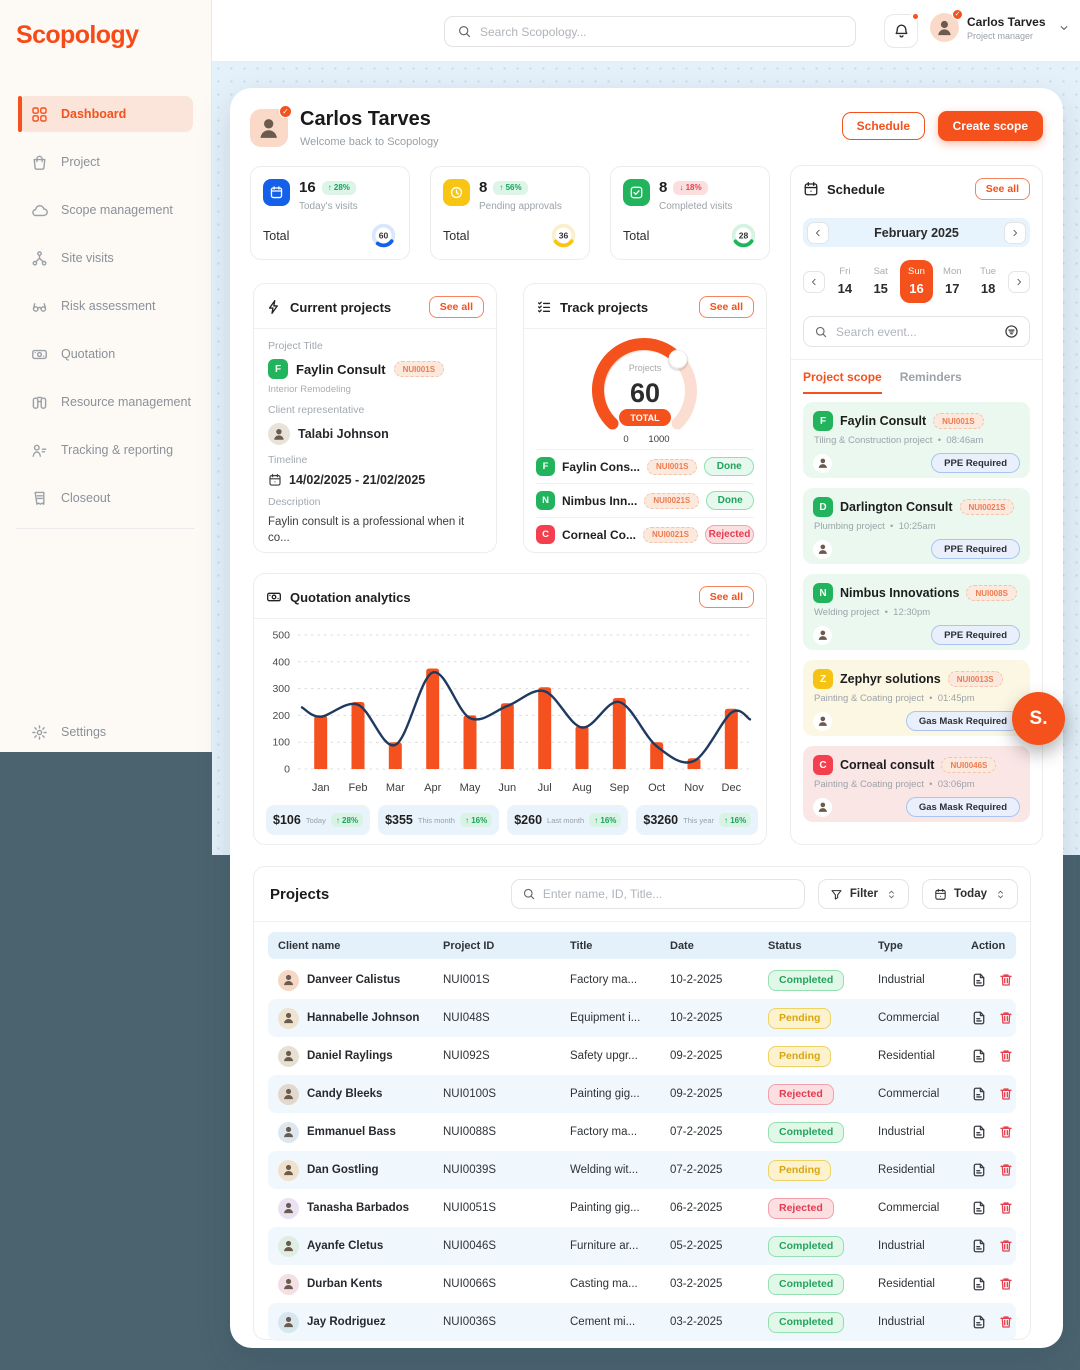 The width and height of the screenshot is (1080, 1370). Describe the element at coordinates (823, 1094) in the screenshot. I see `status-cell: Rejected` at that location.